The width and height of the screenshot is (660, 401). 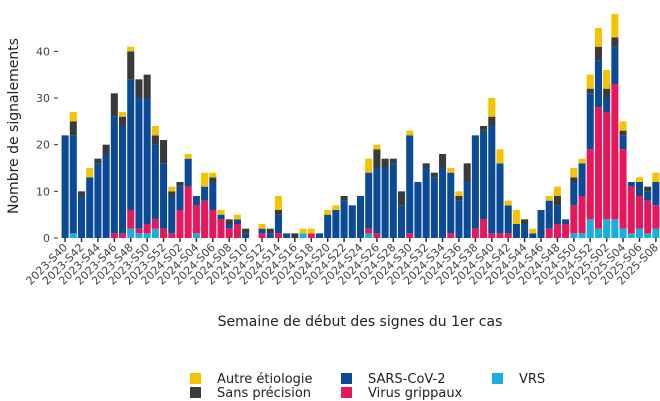 I want to click on y-tick-label: 10, so click(x=43, y=191).